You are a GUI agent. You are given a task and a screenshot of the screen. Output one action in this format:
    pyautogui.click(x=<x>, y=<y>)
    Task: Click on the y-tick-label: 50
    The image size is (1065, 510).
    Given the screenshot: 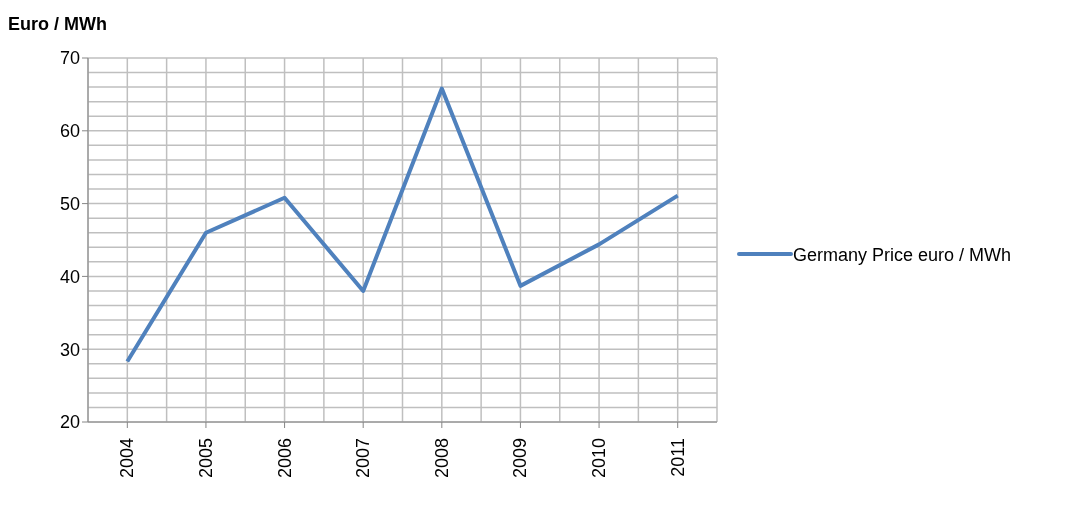 What is the action you would take?
    pyautogui.click(x=69, y=203)
    